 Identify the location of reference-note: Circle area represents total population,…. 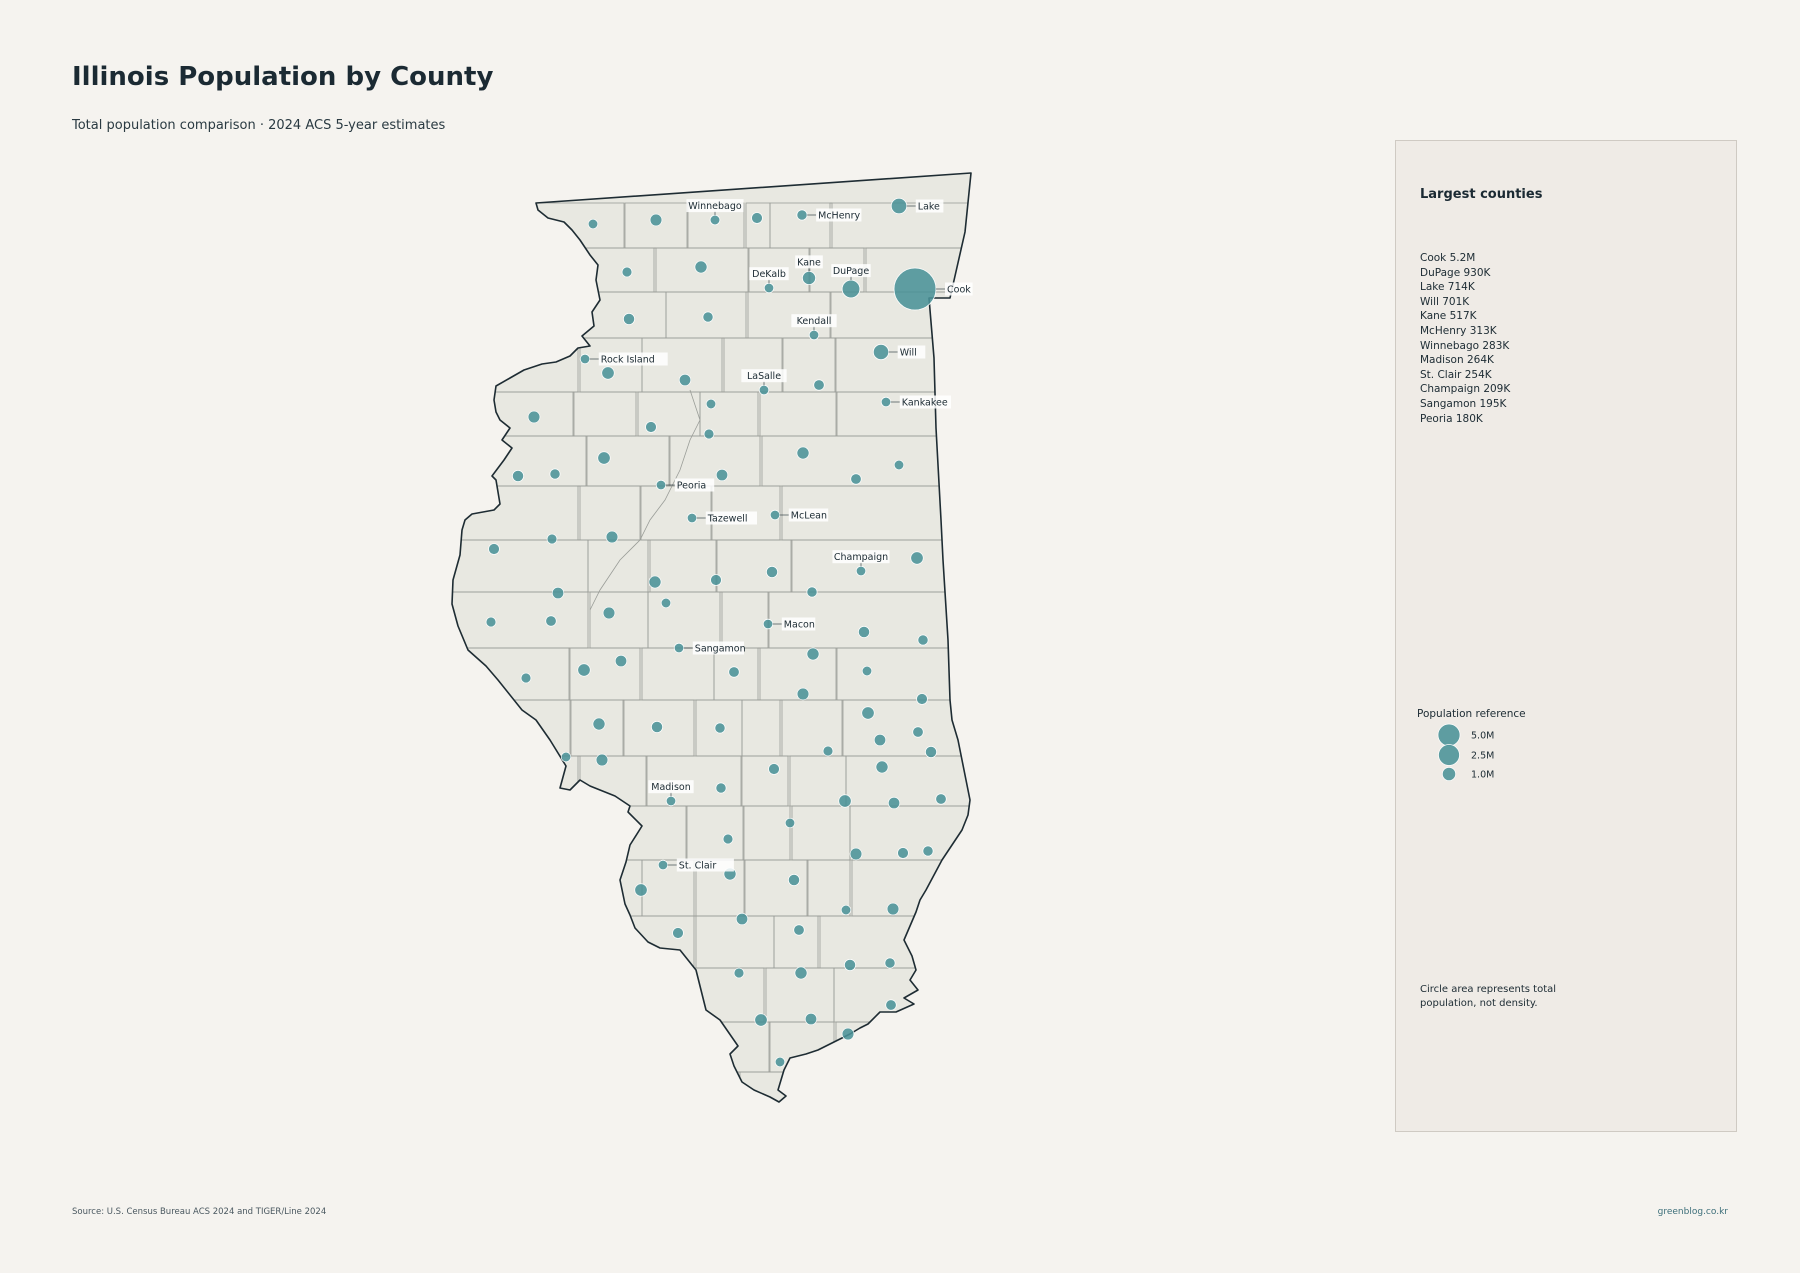
(1488, 996).